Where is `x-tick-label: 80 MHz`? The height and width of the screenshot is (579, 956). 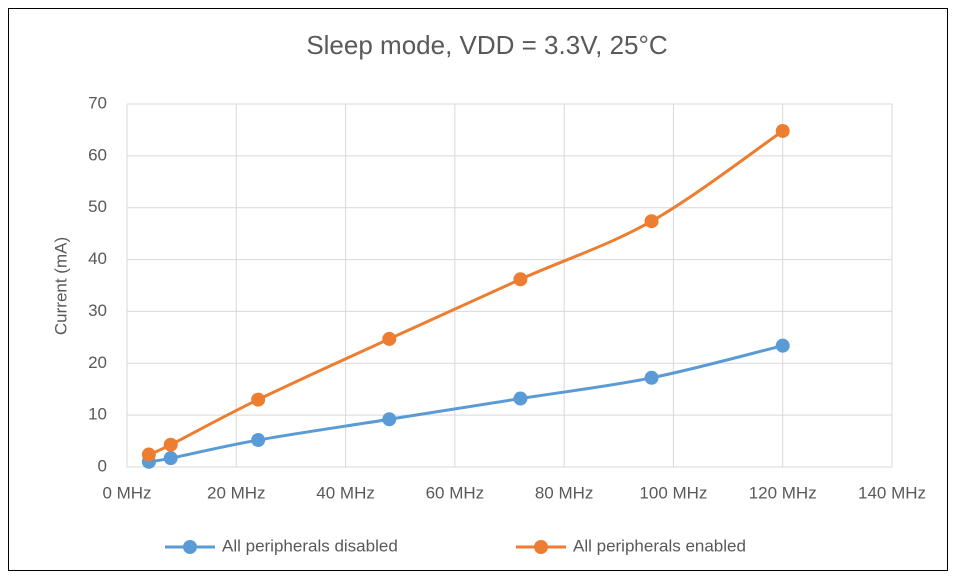 x-tick-label: 80 MHz is located at coordinates (564, 492).